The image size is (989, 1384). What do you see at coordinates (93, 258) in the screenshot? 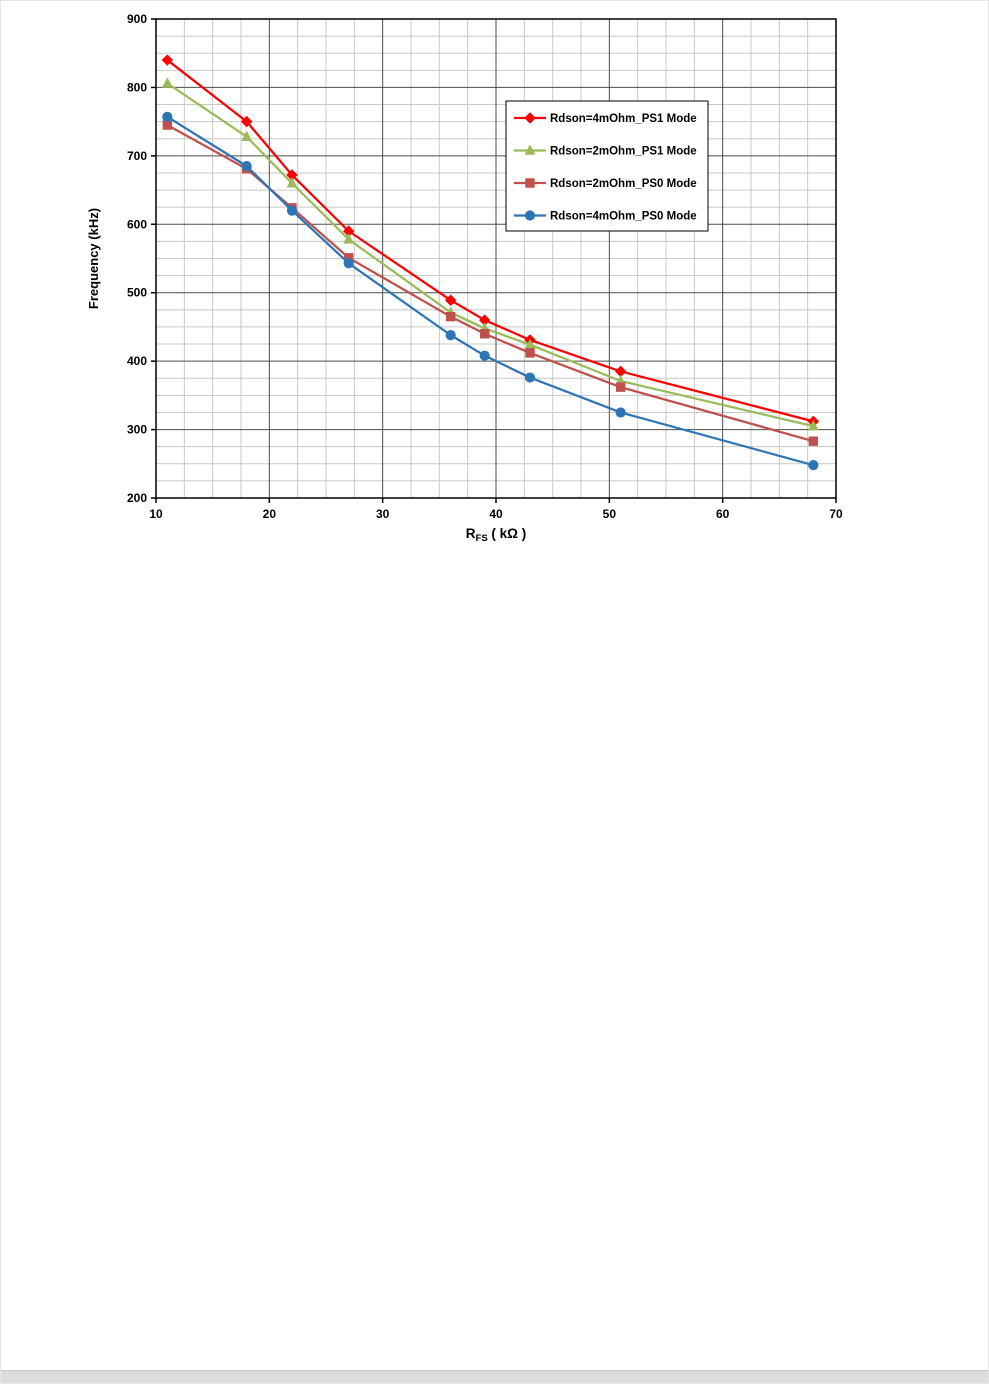
I see `y-axis-title: Frequency (kHz)` at bounding box center [93, 258].